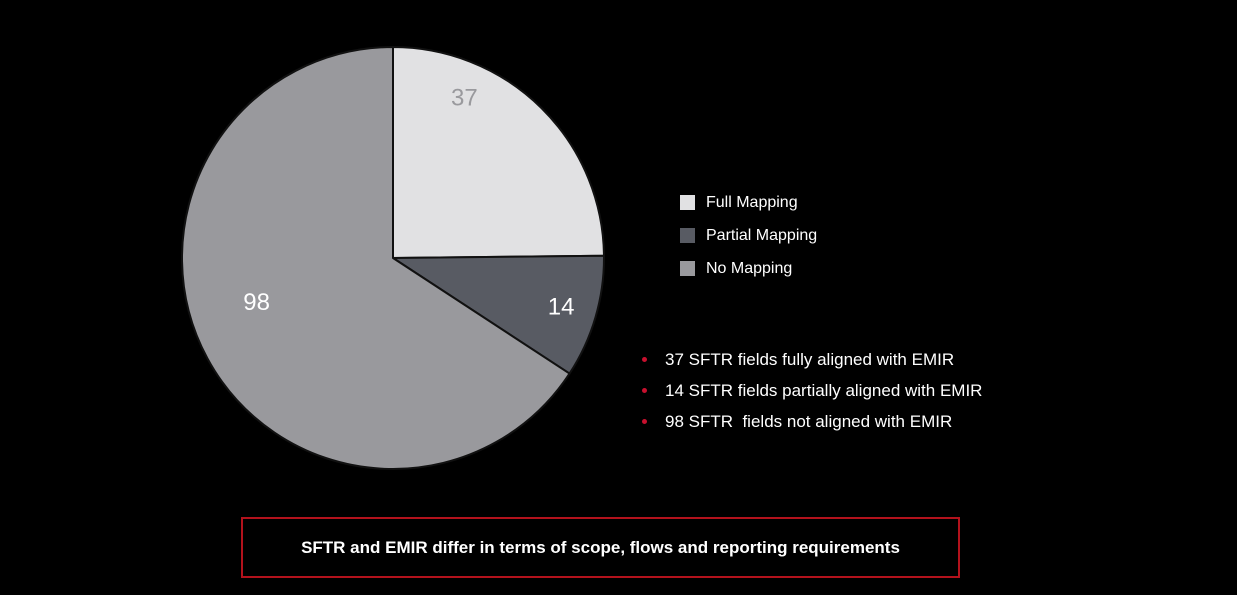 This screenshot has width=1237, height=595. I want to click on legend-label: Partial Mapping, so click(762, 235).